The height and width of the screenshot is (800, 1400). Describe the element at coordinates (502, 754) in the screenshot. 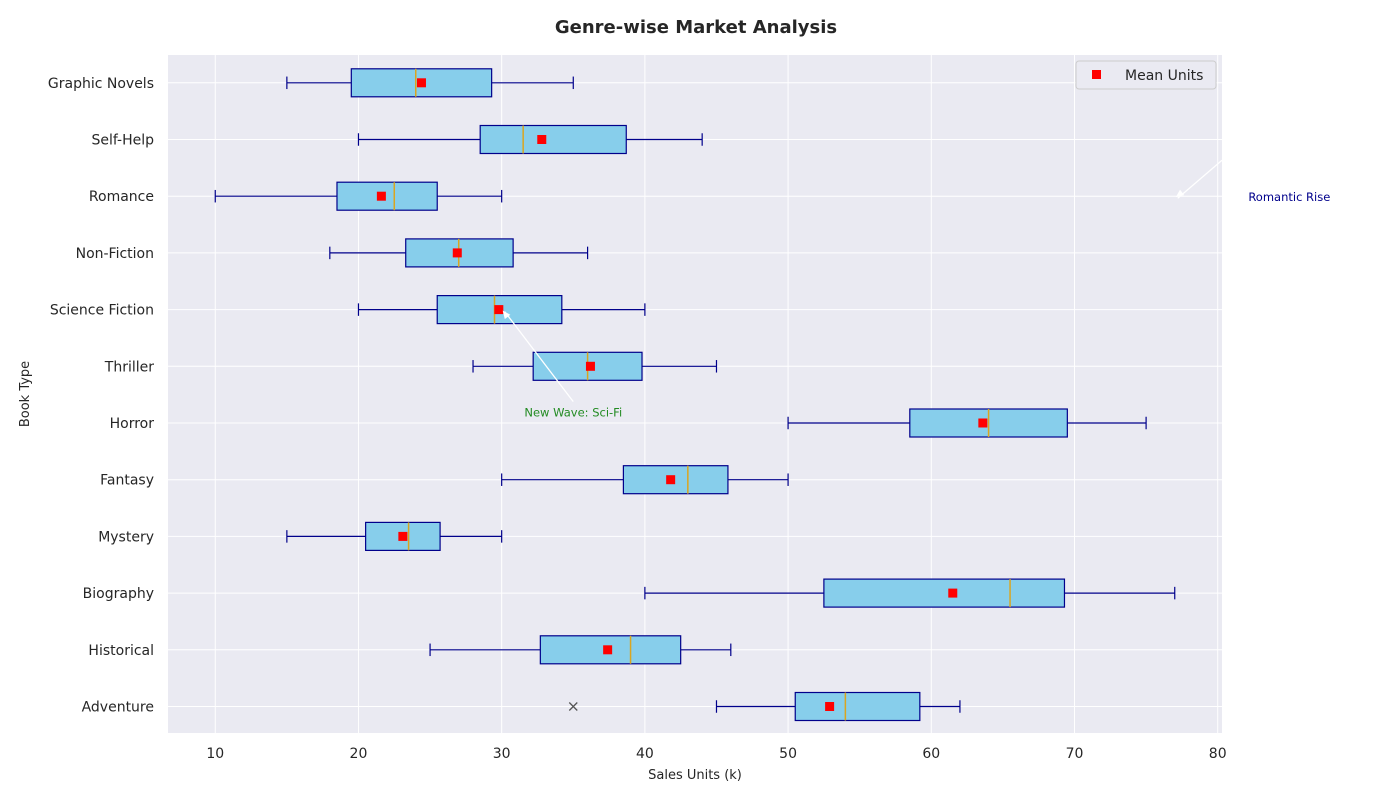

I see `x-tick-label: 30` at that location.